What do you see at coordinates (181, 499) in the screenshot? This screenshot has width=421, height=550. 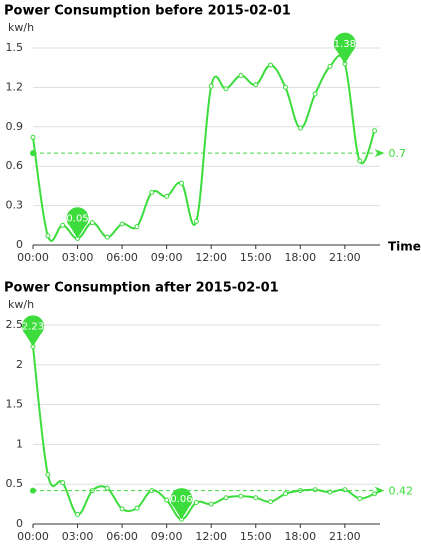 I see `mark-pin-label: 0.06` at bounding box center [181, 499].